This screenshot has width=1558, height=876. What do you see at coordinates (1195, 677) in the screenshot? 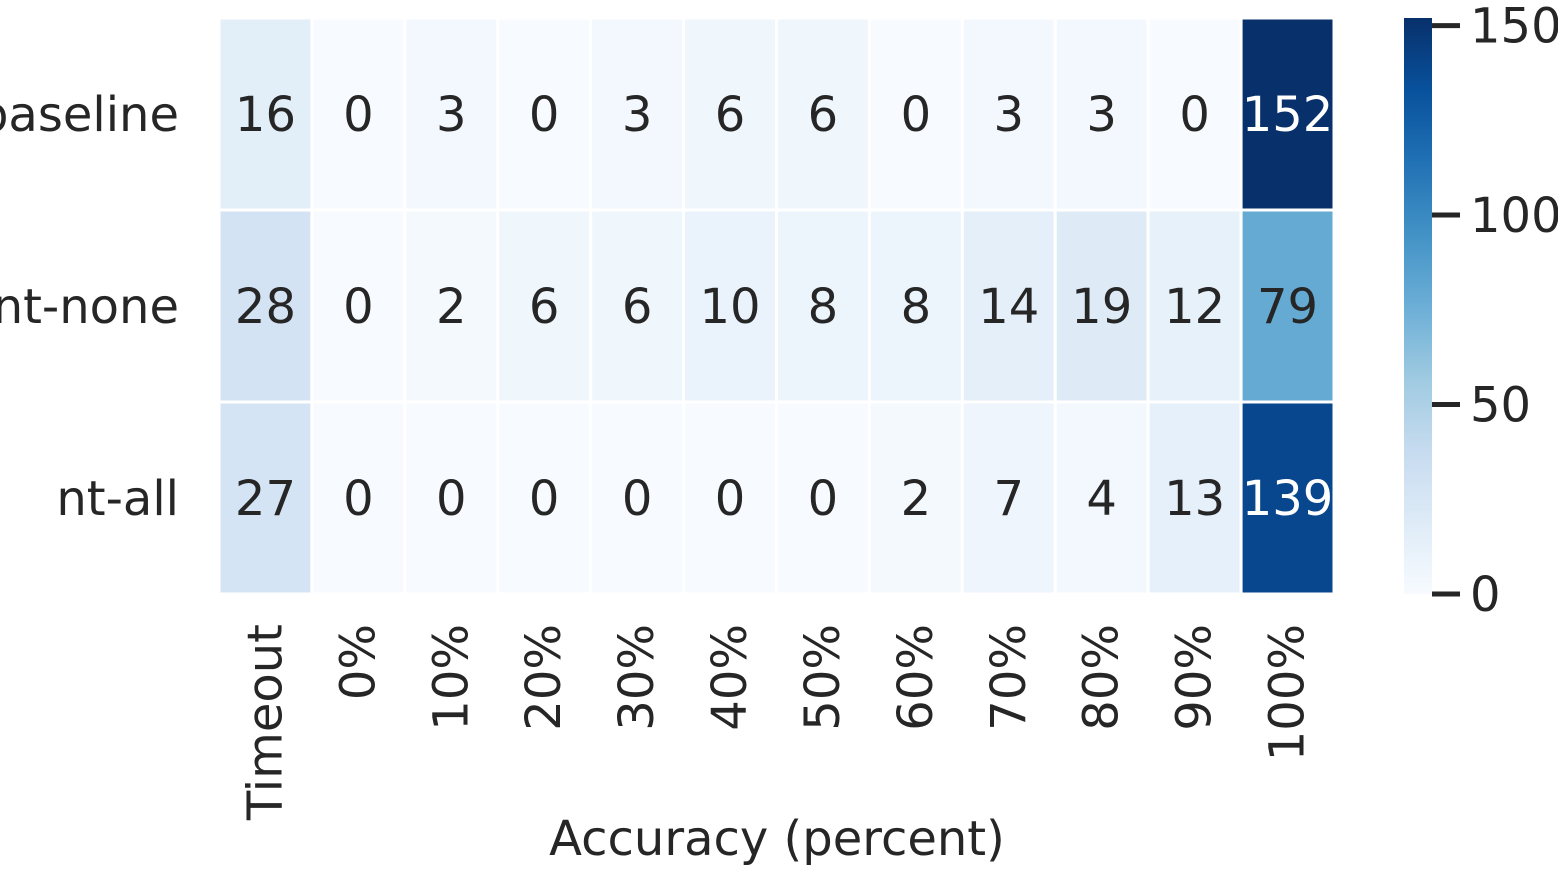
I see `x-tick-label: 90%` at bounding box center [1195, 677].